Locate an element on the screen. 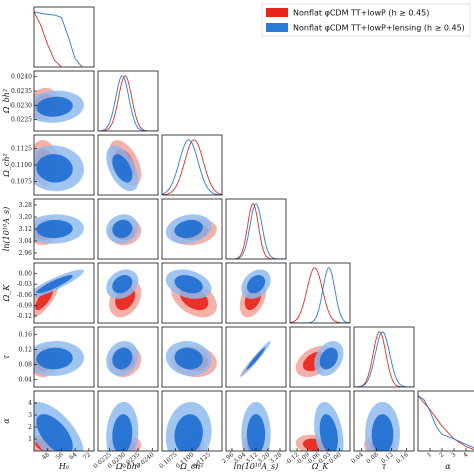  panel-lnAs-tau is located at coordinates (255, 359).